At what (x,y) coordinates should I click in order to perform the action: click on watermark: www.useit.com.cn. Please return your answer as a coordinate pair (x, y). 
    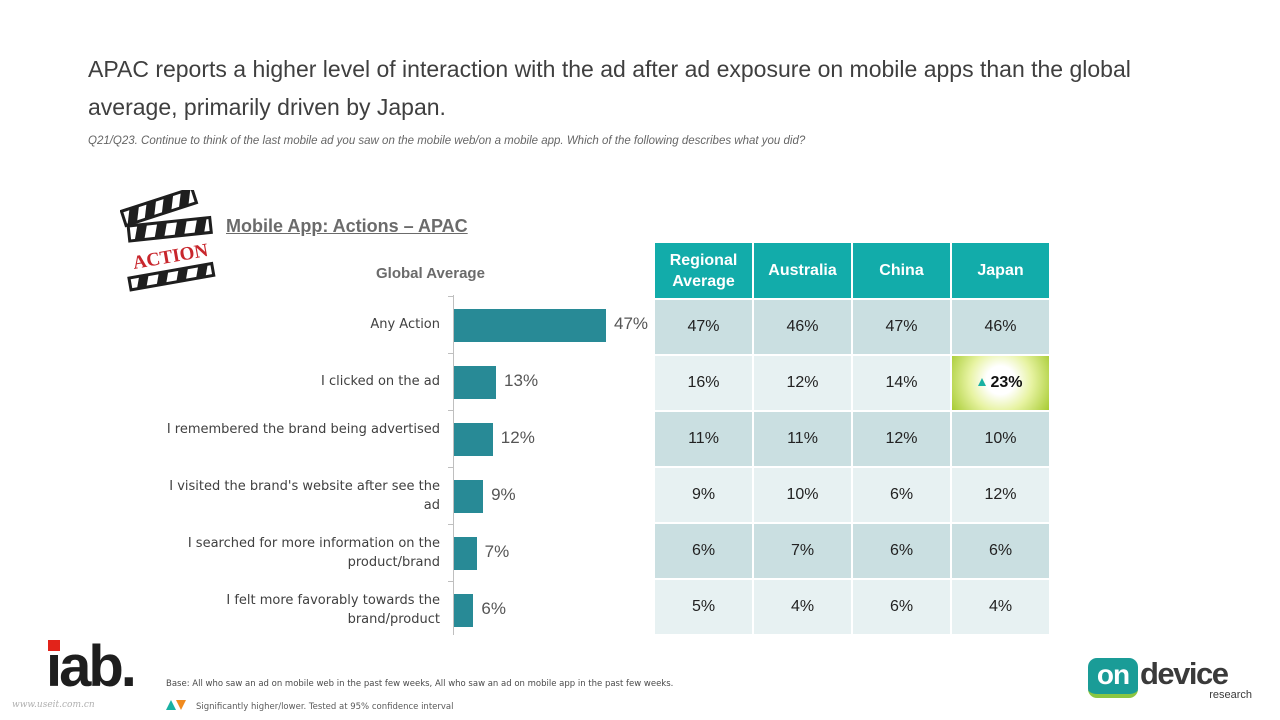
    Looking at the image, I should click on (53, 705).